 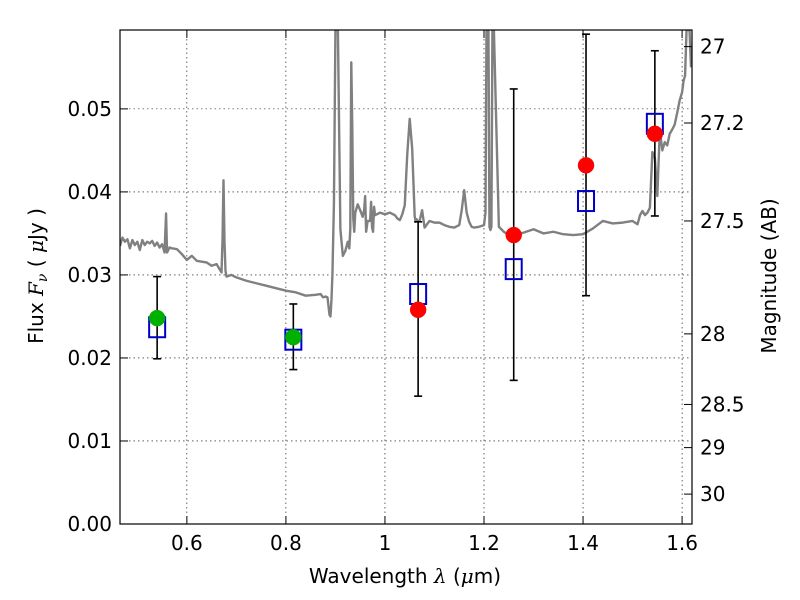 What do you see at coordinates (405, 576) in the screenshot?
I see `x-axis-label: Wavelength λ (μm)` at bounding box center [405, 576].